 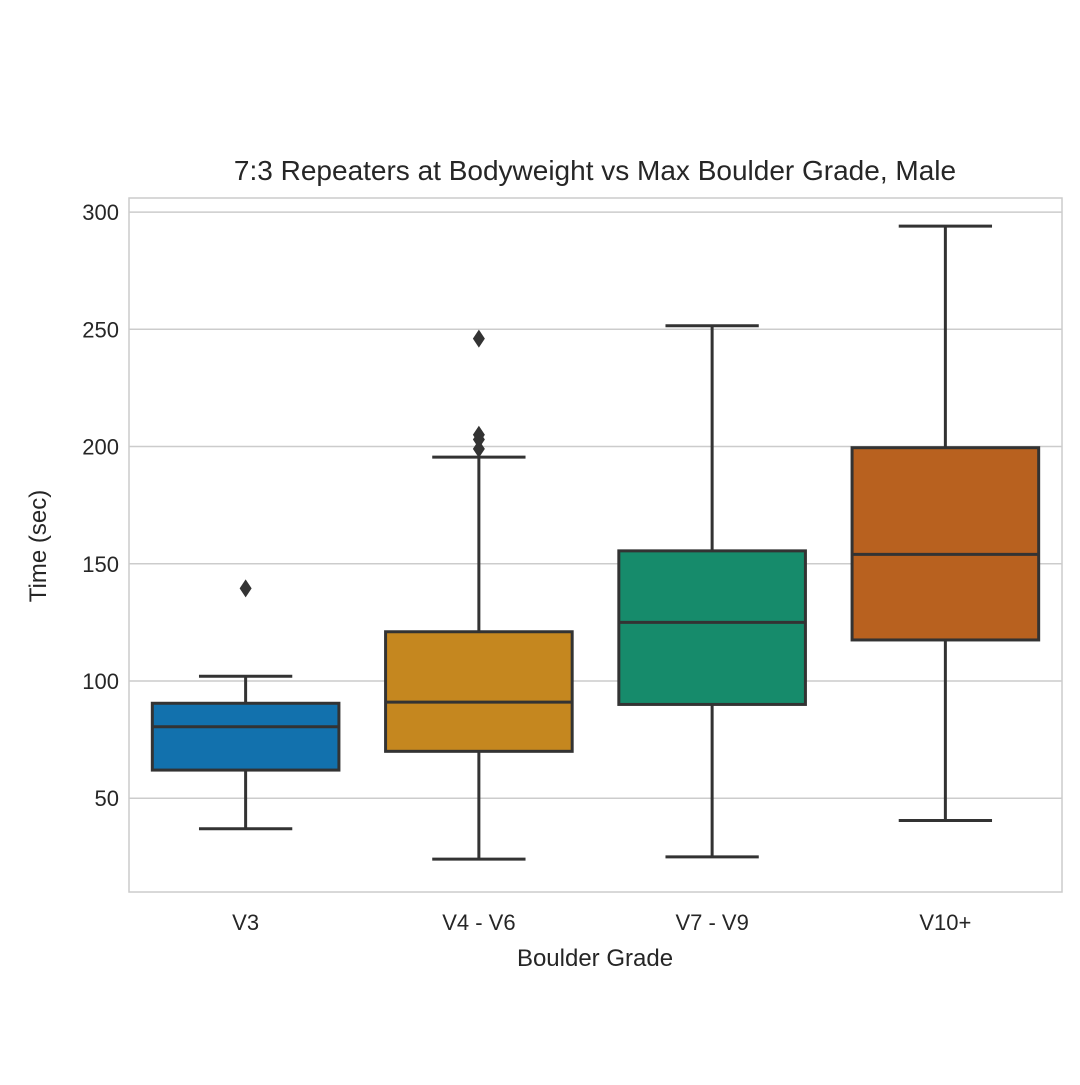 What do you see at coordinates (711, 922) in the screenshot?
I see `x-tick-label: V7 - V9` at bounding box center [711, 922].